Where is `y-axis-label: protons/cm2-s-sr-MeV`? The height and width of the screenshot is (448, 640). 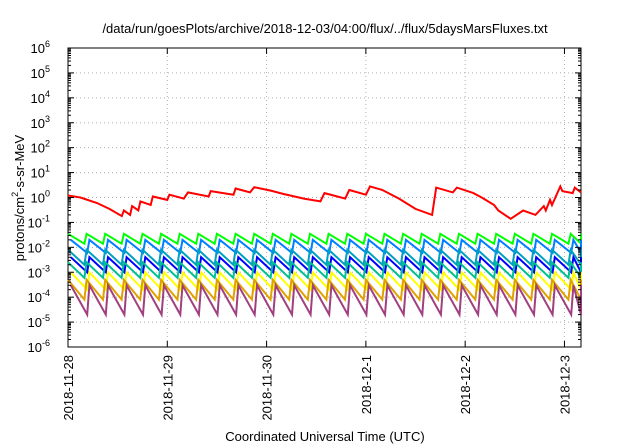 y-axis-label: protons/cm2-s-sr-MeV is located at coordinates (18, 197).